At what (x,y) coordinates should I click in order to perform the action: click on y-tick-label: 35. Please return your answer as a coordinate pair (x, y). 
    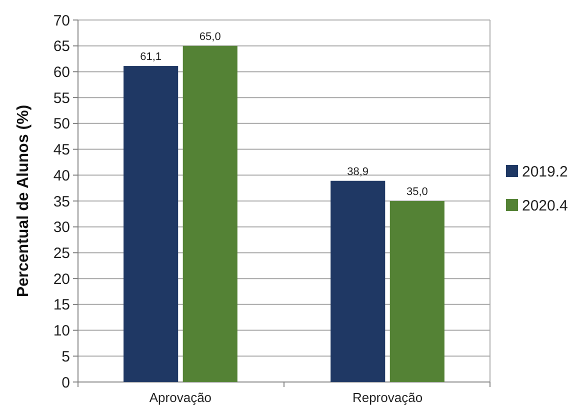
    Looking at the image, I should click on (61, 201).